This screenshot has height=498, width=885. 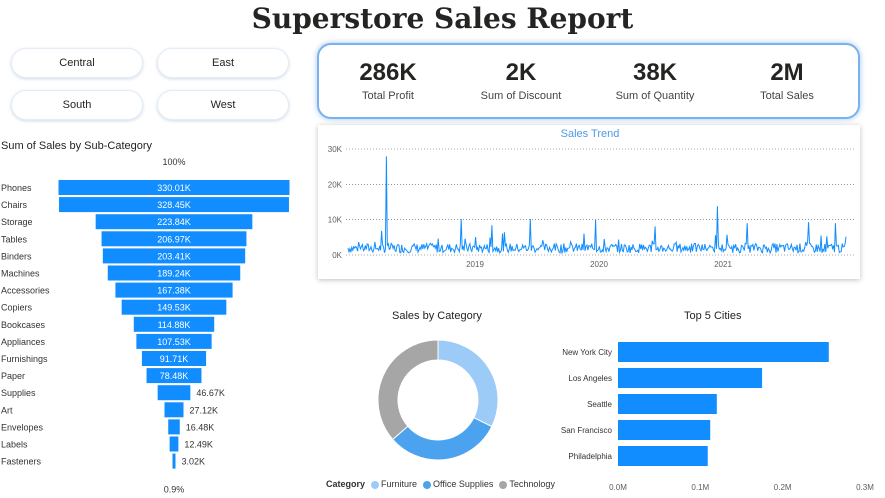 I want to click on funnel-top-percent-label: 100%, so click(x=173, y=162).